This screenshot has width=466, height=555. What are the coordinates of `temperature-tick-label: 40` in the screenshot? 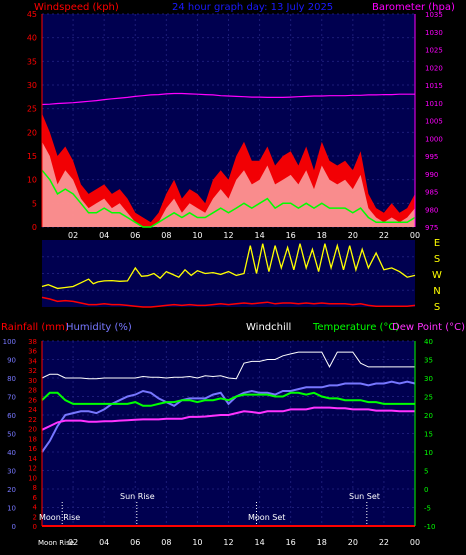 It's located at (428, 342).